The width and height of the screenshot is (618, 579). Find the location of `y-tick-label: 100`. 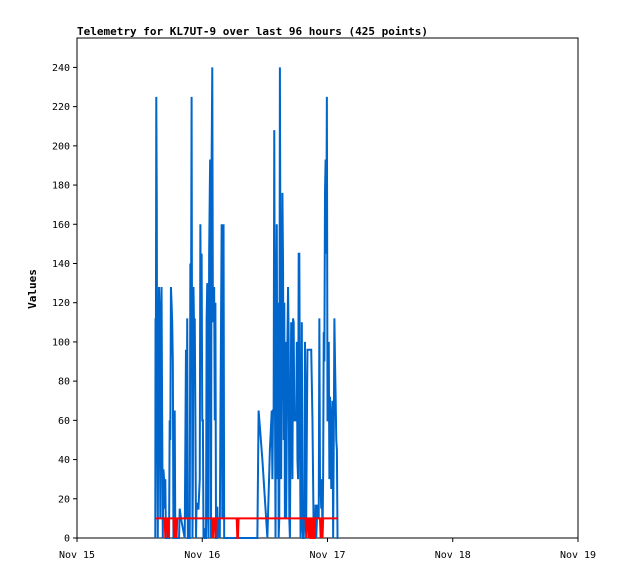

y-tick-label: 100 is located at coordinates (61, 342).